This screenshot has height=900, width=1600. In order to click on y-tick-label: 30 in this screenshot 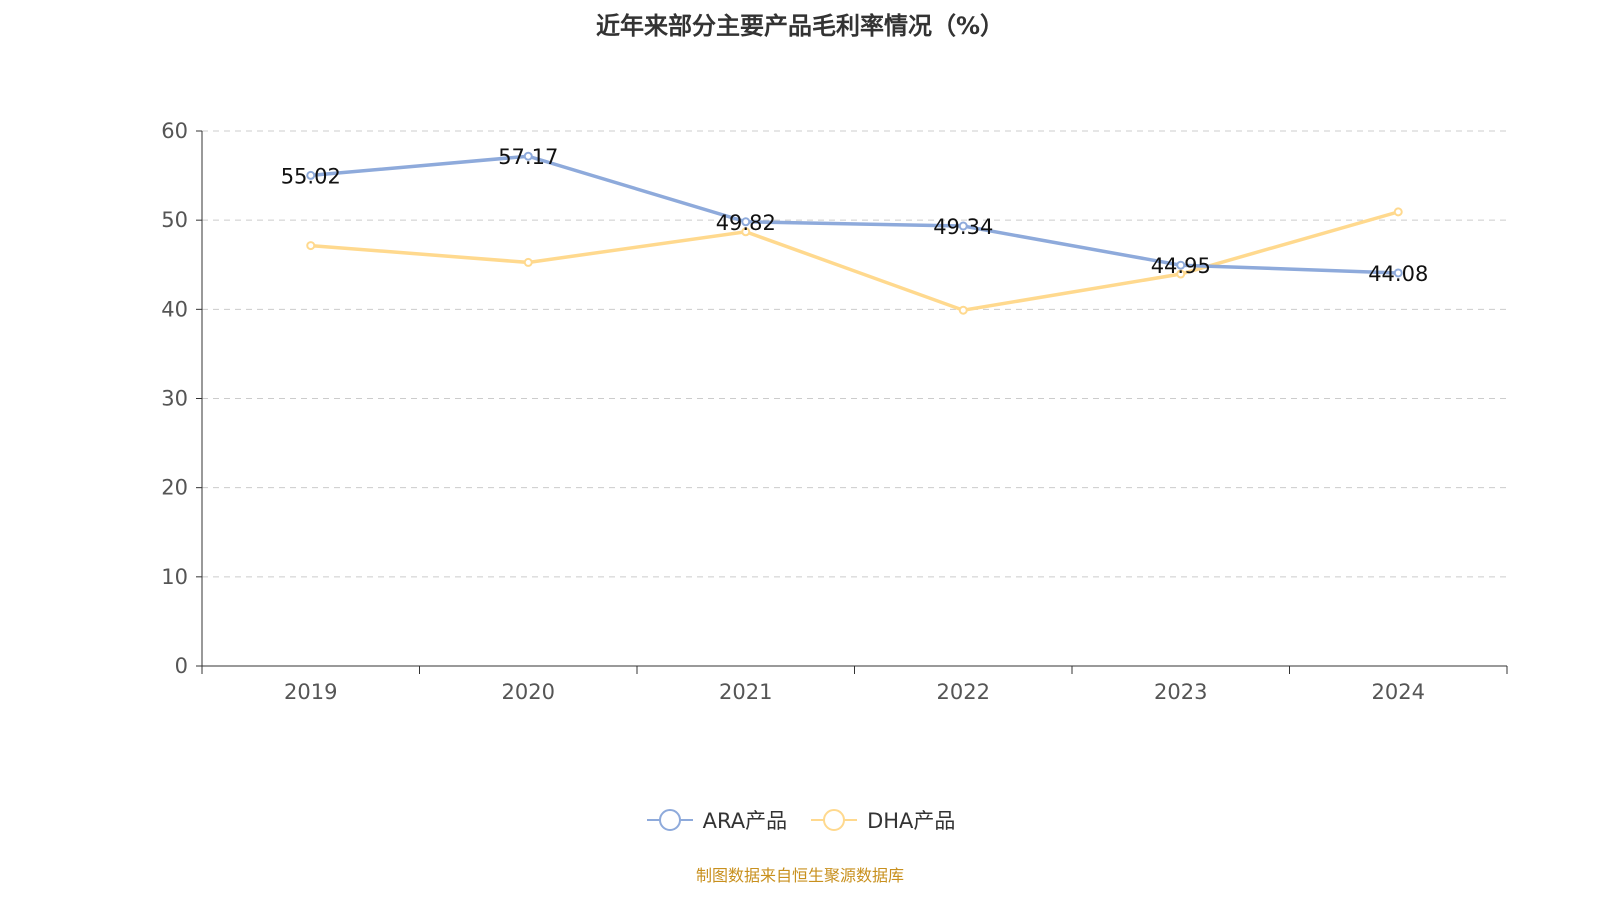, I will do `click(174, 399)`.